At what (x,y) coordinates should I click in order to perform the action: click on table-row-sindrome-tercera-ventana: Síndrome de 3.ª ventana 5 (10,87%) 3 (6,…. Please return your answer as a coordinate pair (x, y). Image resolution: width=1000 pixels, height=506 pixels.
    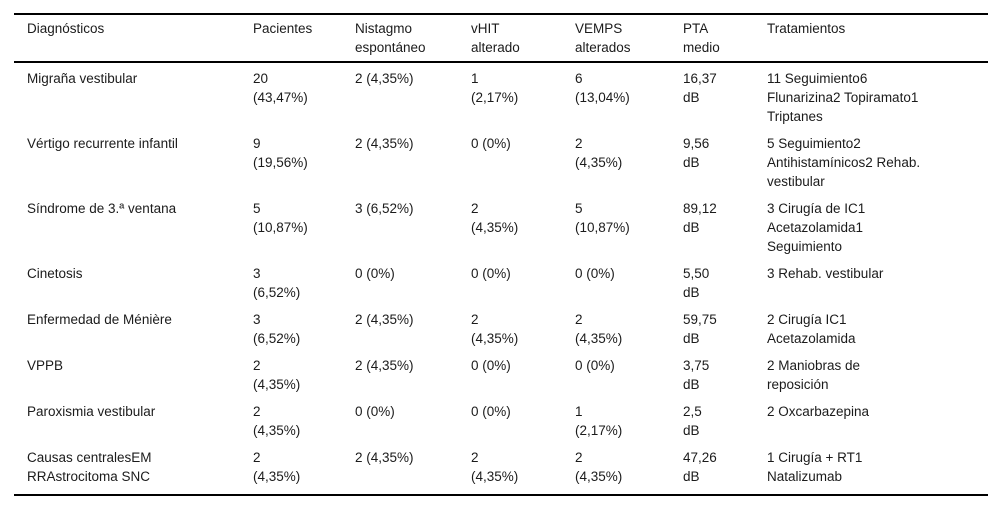
    Looking at the image, I should click on (501, 227).